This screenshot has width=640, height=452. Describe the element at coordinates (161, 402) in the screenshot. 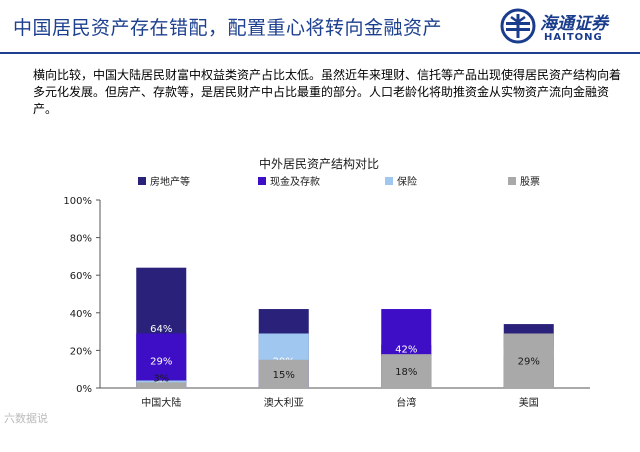

I see `x-tick-label: 中国大陆` at that location.